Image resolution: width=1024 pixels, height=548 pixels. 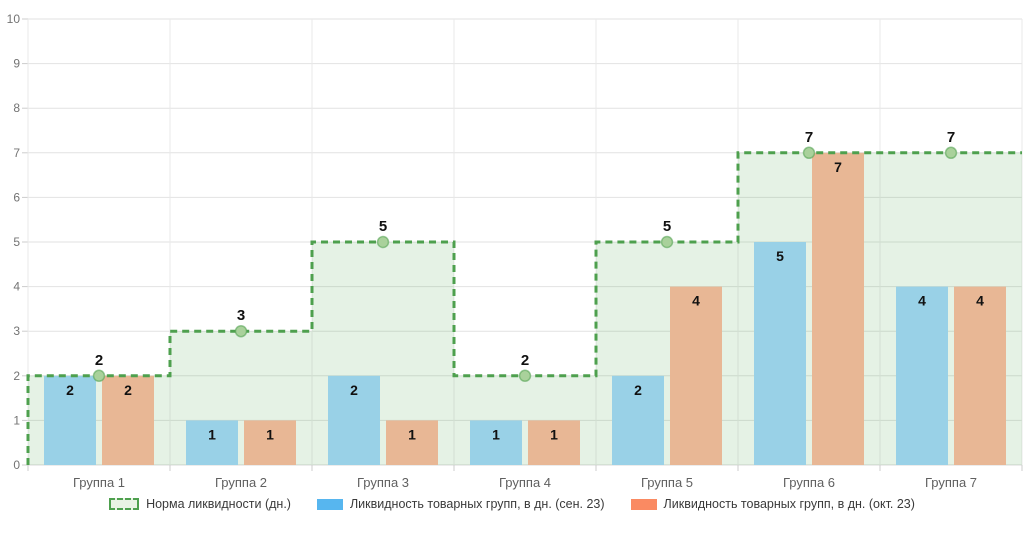 I want to click on y-axis-label-9: 9, so click(x=16, y=64).